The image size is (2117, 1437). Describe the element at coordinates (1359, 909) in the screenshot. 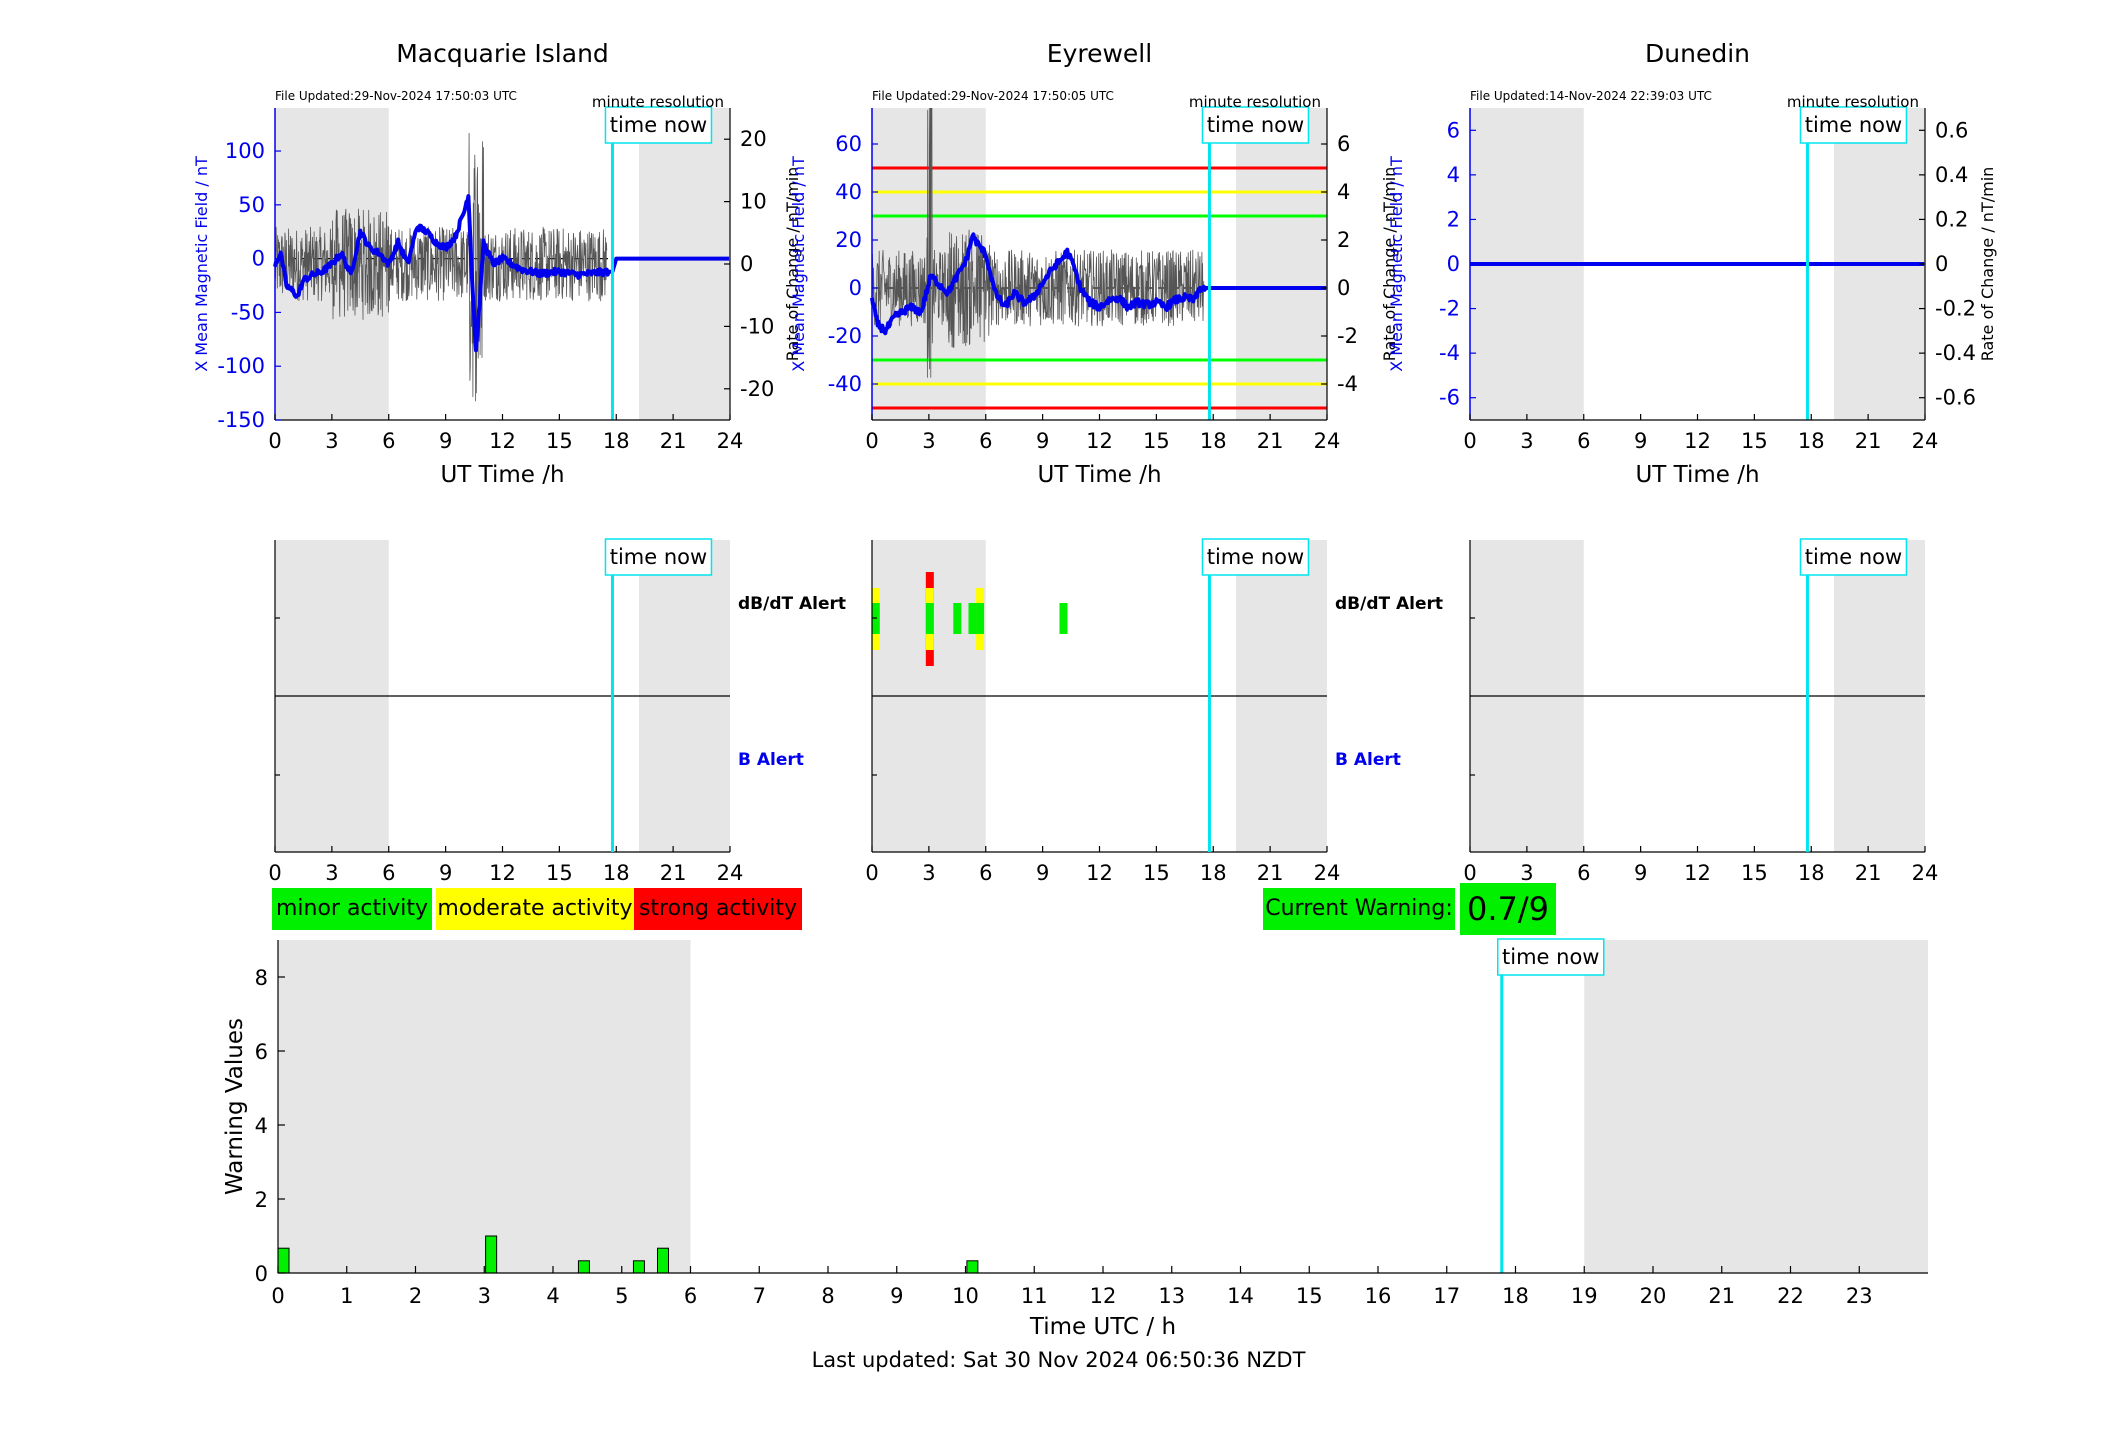

I see `current-warning-label: Current Warning:` at that location.